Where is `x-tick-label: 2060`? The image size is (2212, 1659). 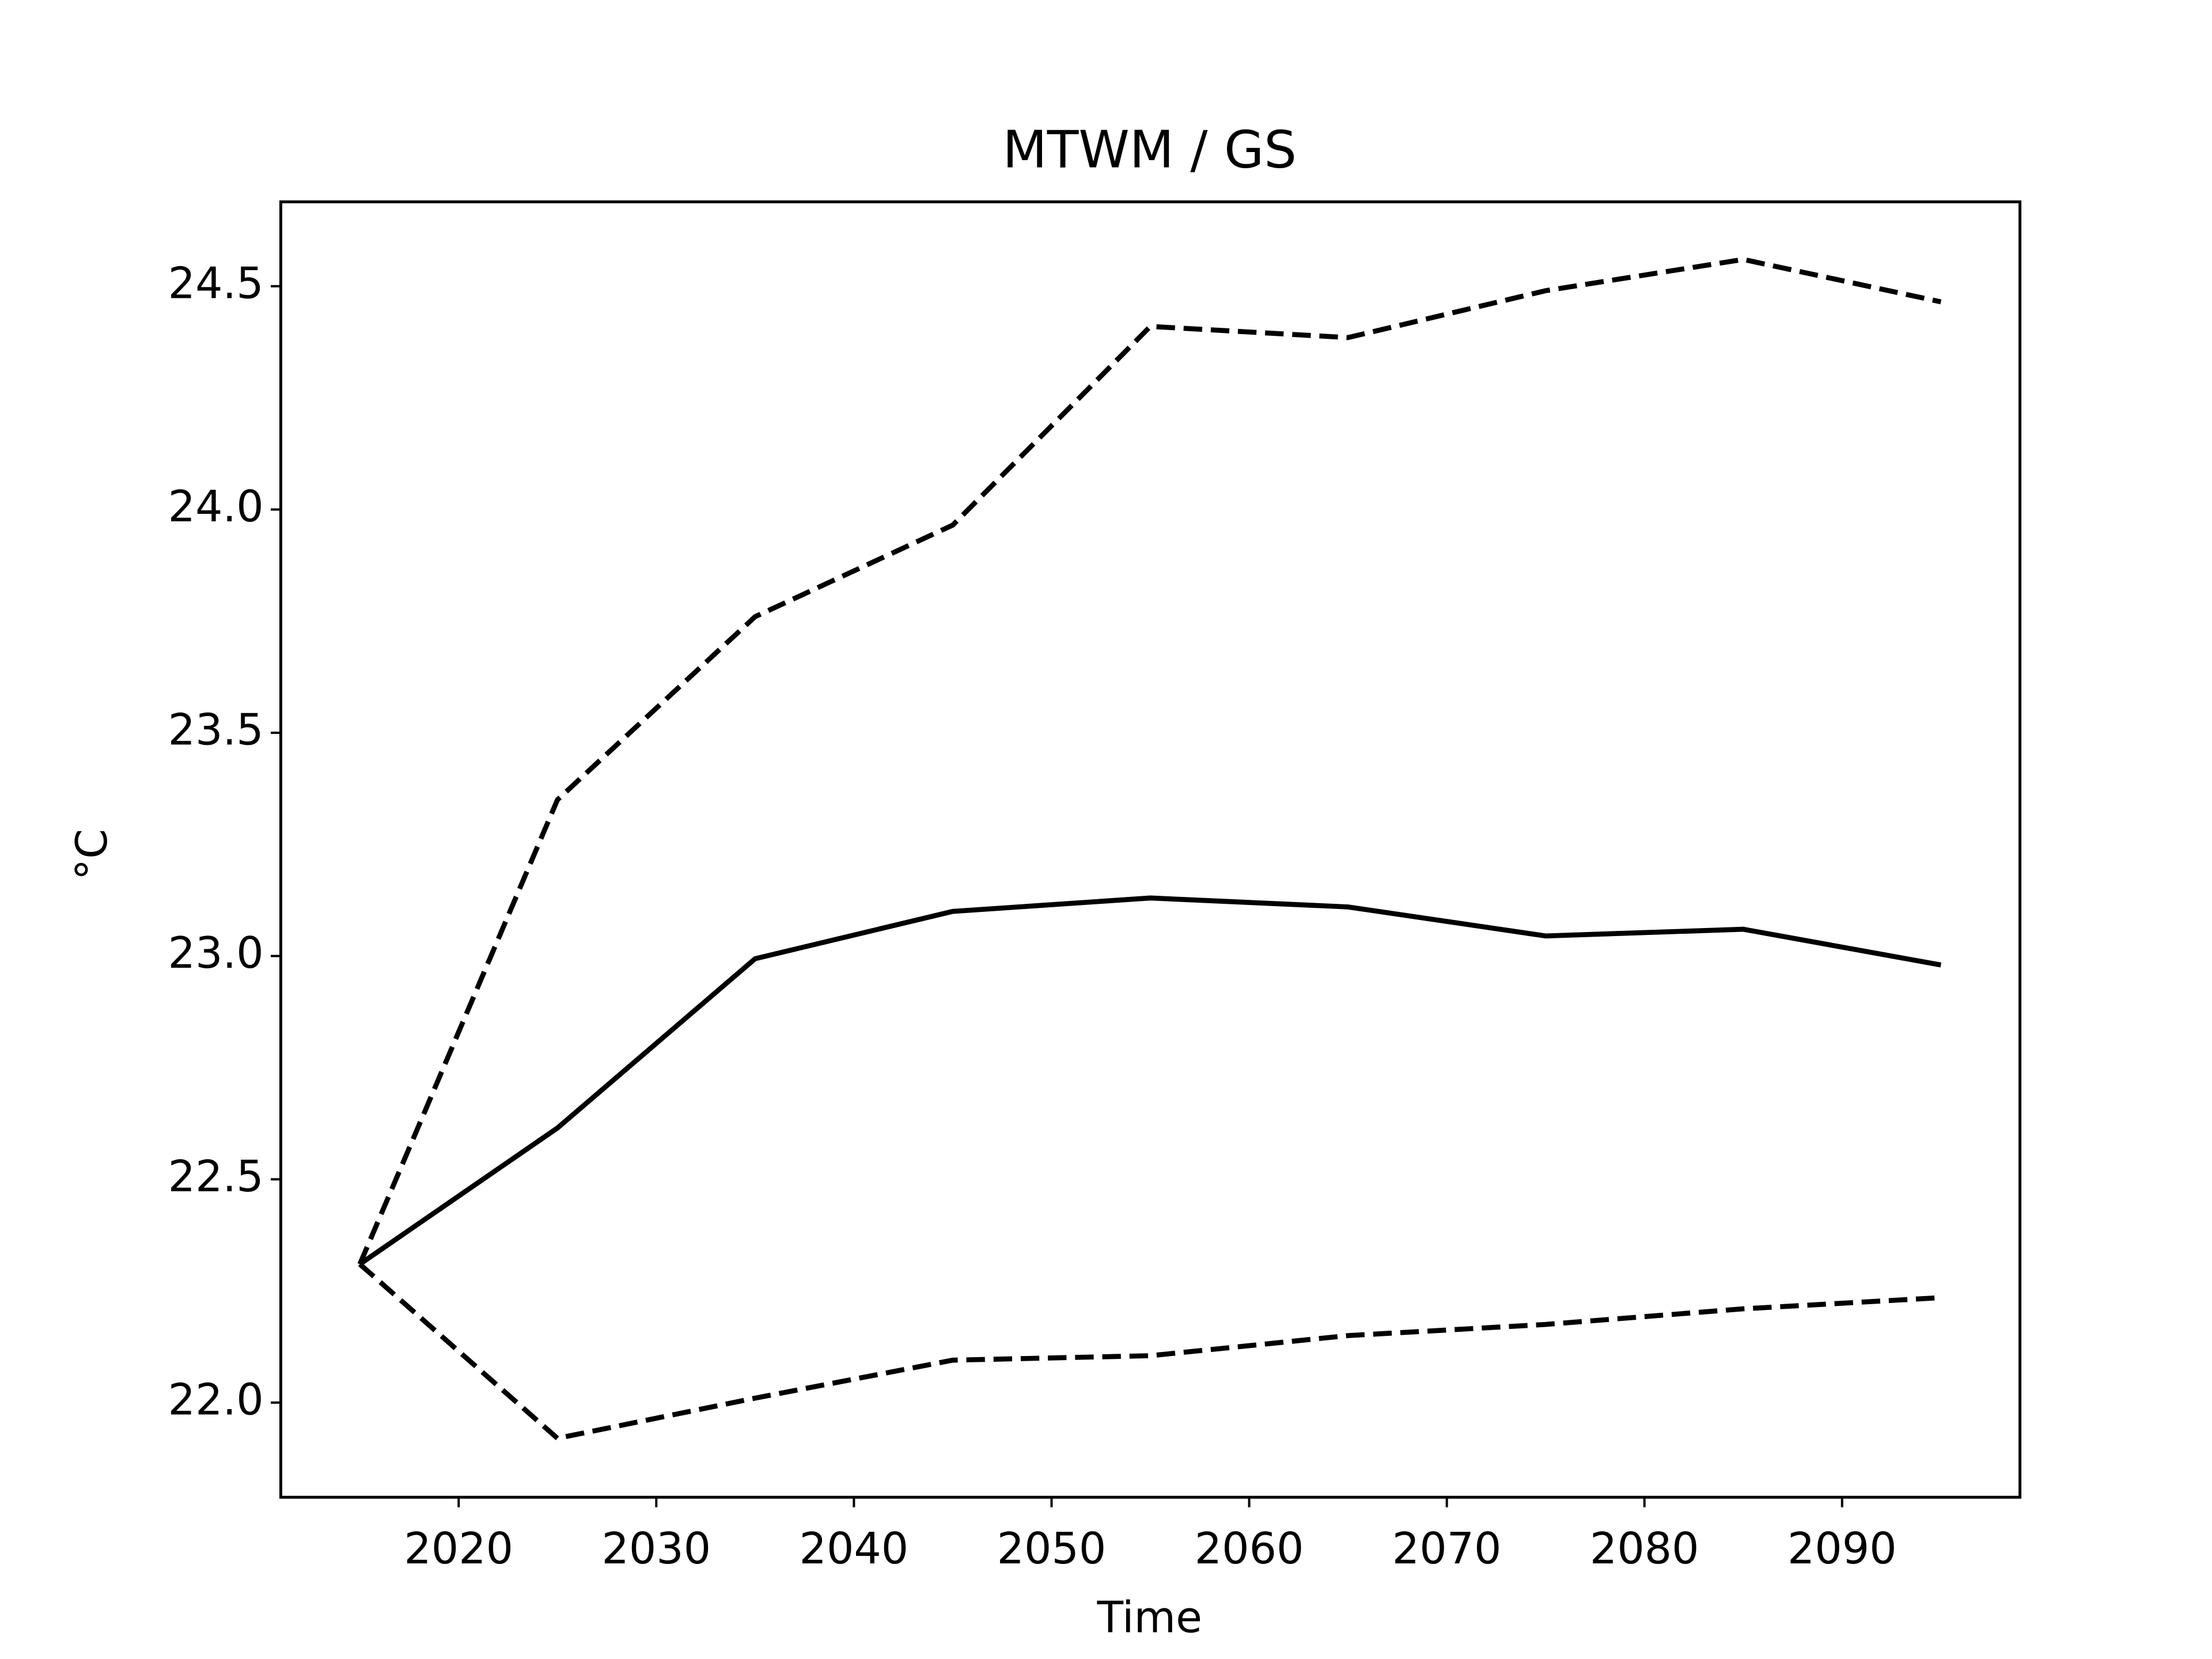 x-tick-label: 2060 is located at coordinates (1249, 1549).